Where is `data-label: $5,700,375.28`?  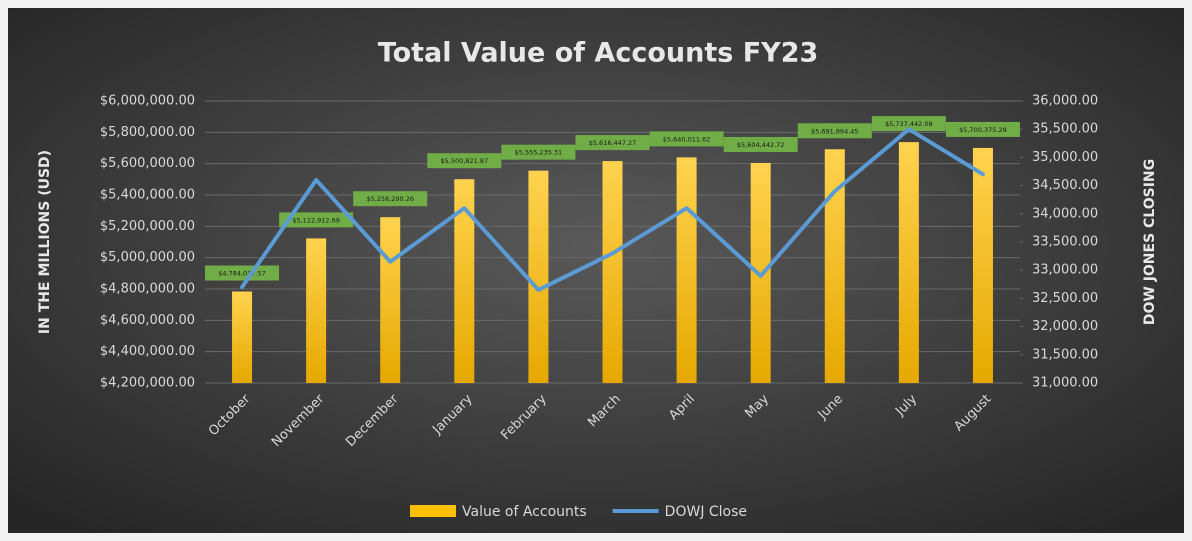
data-label: $5,700,375.28 is located at coordinates (983, 130).